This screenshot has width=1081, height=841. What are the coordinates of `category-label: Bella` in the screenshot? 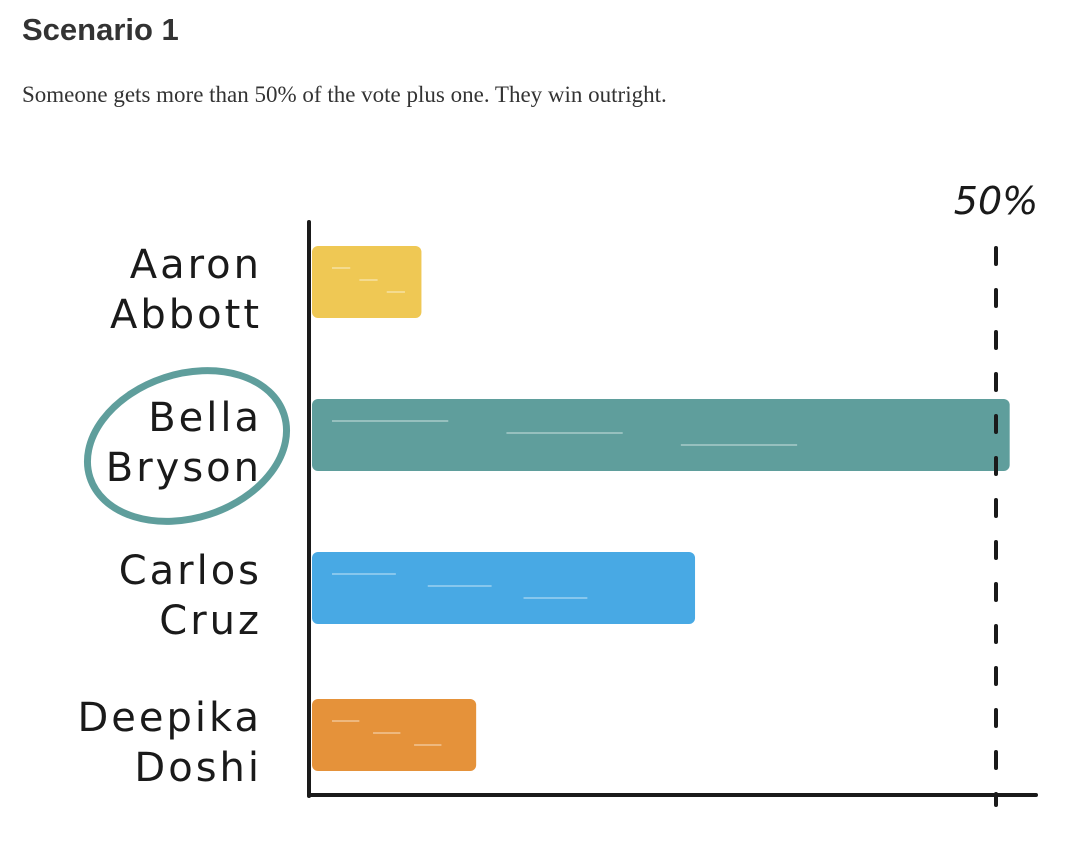 It's located at (205, 418).